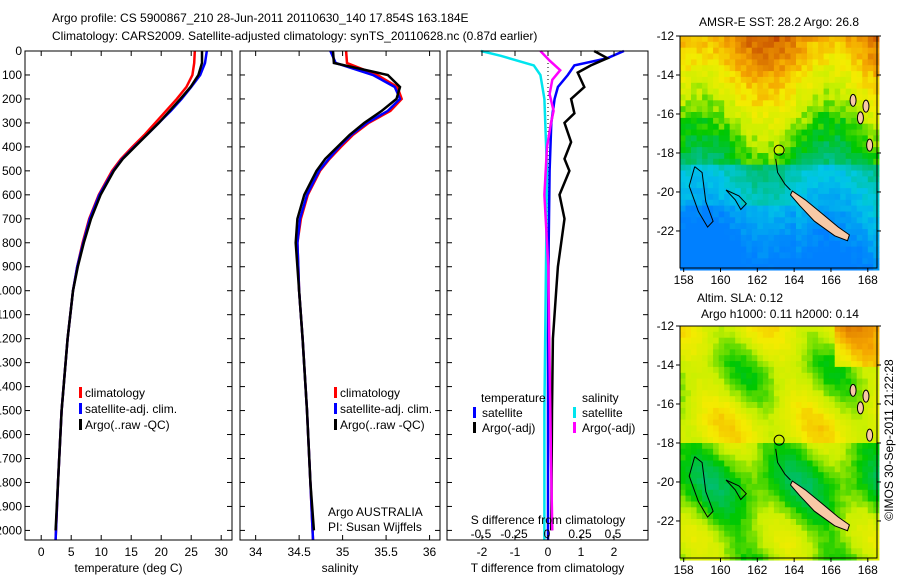 The height and width of the screenshot is (580, 900). Describe the element at coordinates (386, 552) in the screenshot. I see `x-tick-label: 35.5` at that location.